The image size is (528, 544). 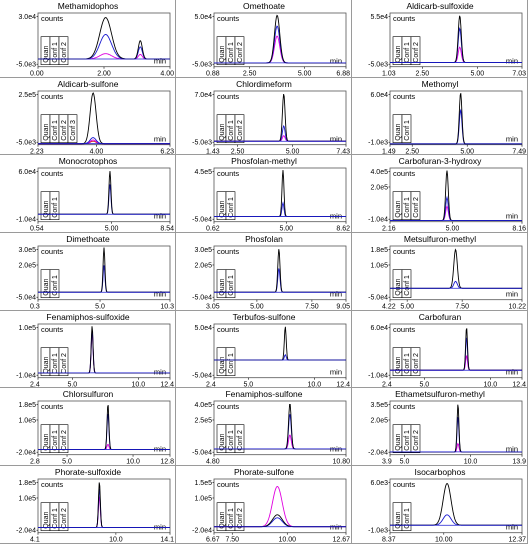 What do you see at coordinates (440, 239) in the screenshot?
I see `chart-title: Metsulfuron-methyl` at bounding box center [440, 239].